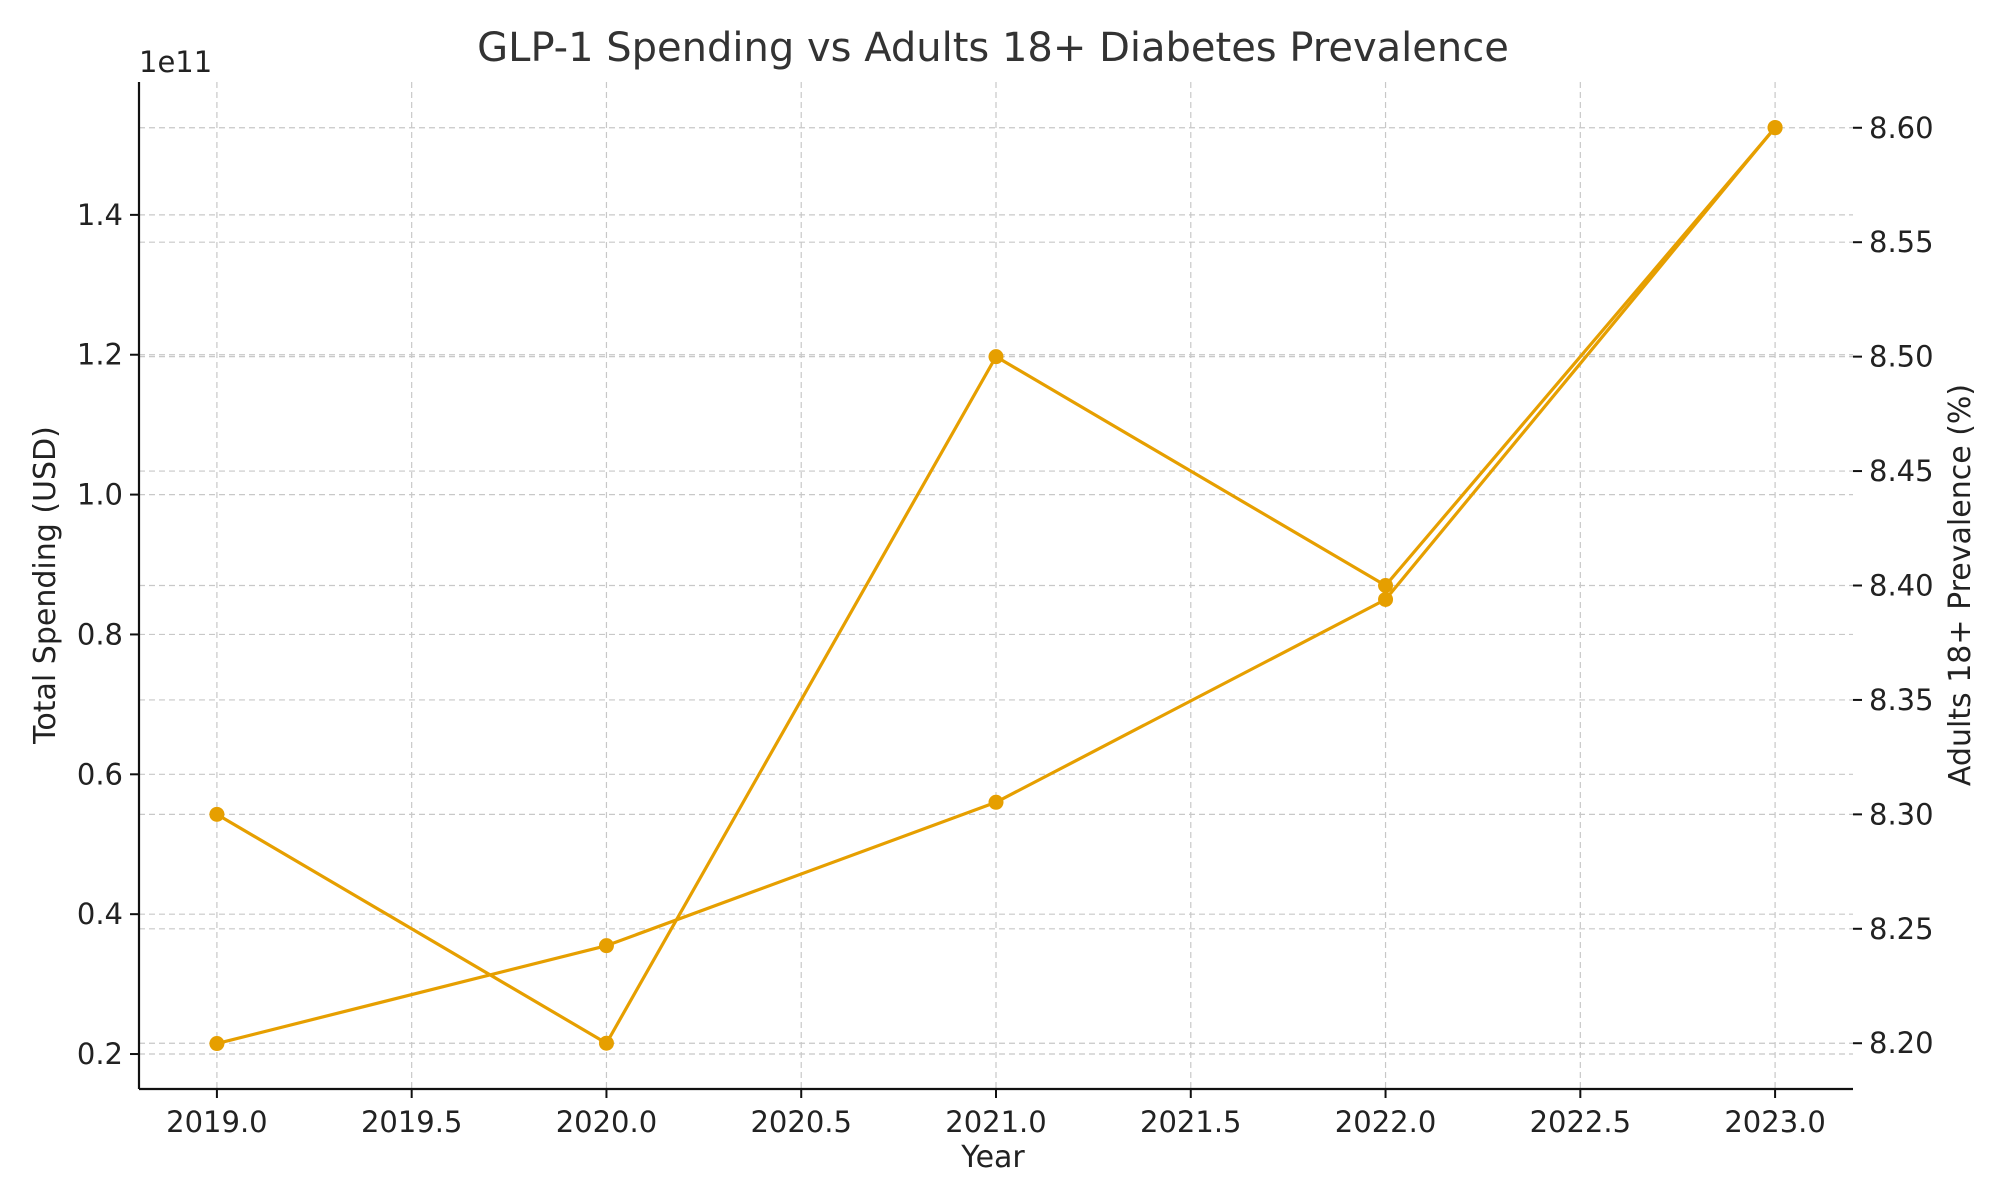 The height and width of the screenshot is (1204, 2000). I want to click on right-y-tick-label: 8.60, so click(1901, 128).